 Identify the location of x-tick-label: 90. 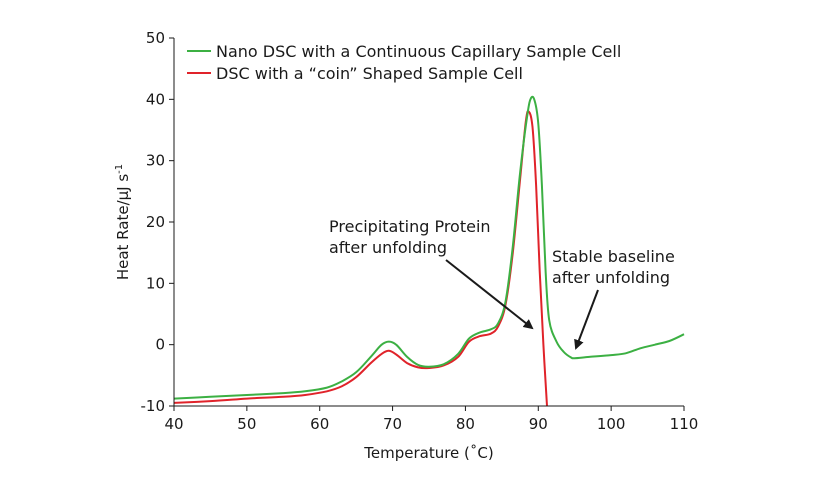
(538, 424).